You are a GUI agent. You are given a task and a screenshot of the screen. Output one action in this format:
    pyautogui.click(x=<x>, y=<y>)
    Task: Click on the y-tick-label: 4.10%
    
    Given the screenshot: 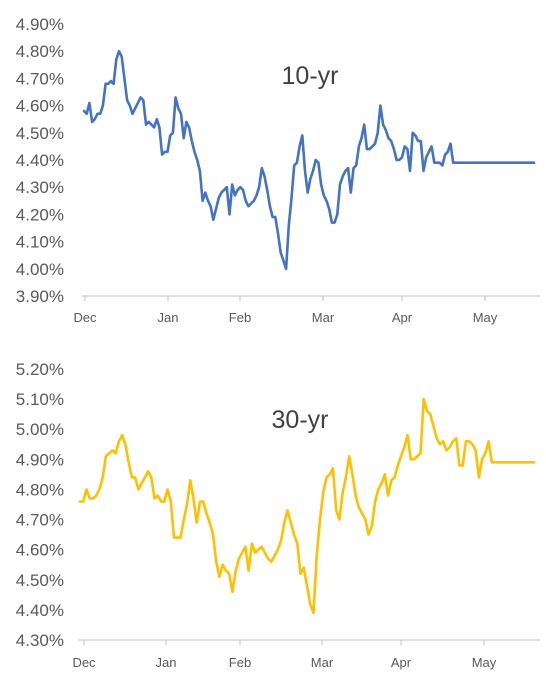 What is the action you would take?
    pyautogui.click(x=40, y=242)
    